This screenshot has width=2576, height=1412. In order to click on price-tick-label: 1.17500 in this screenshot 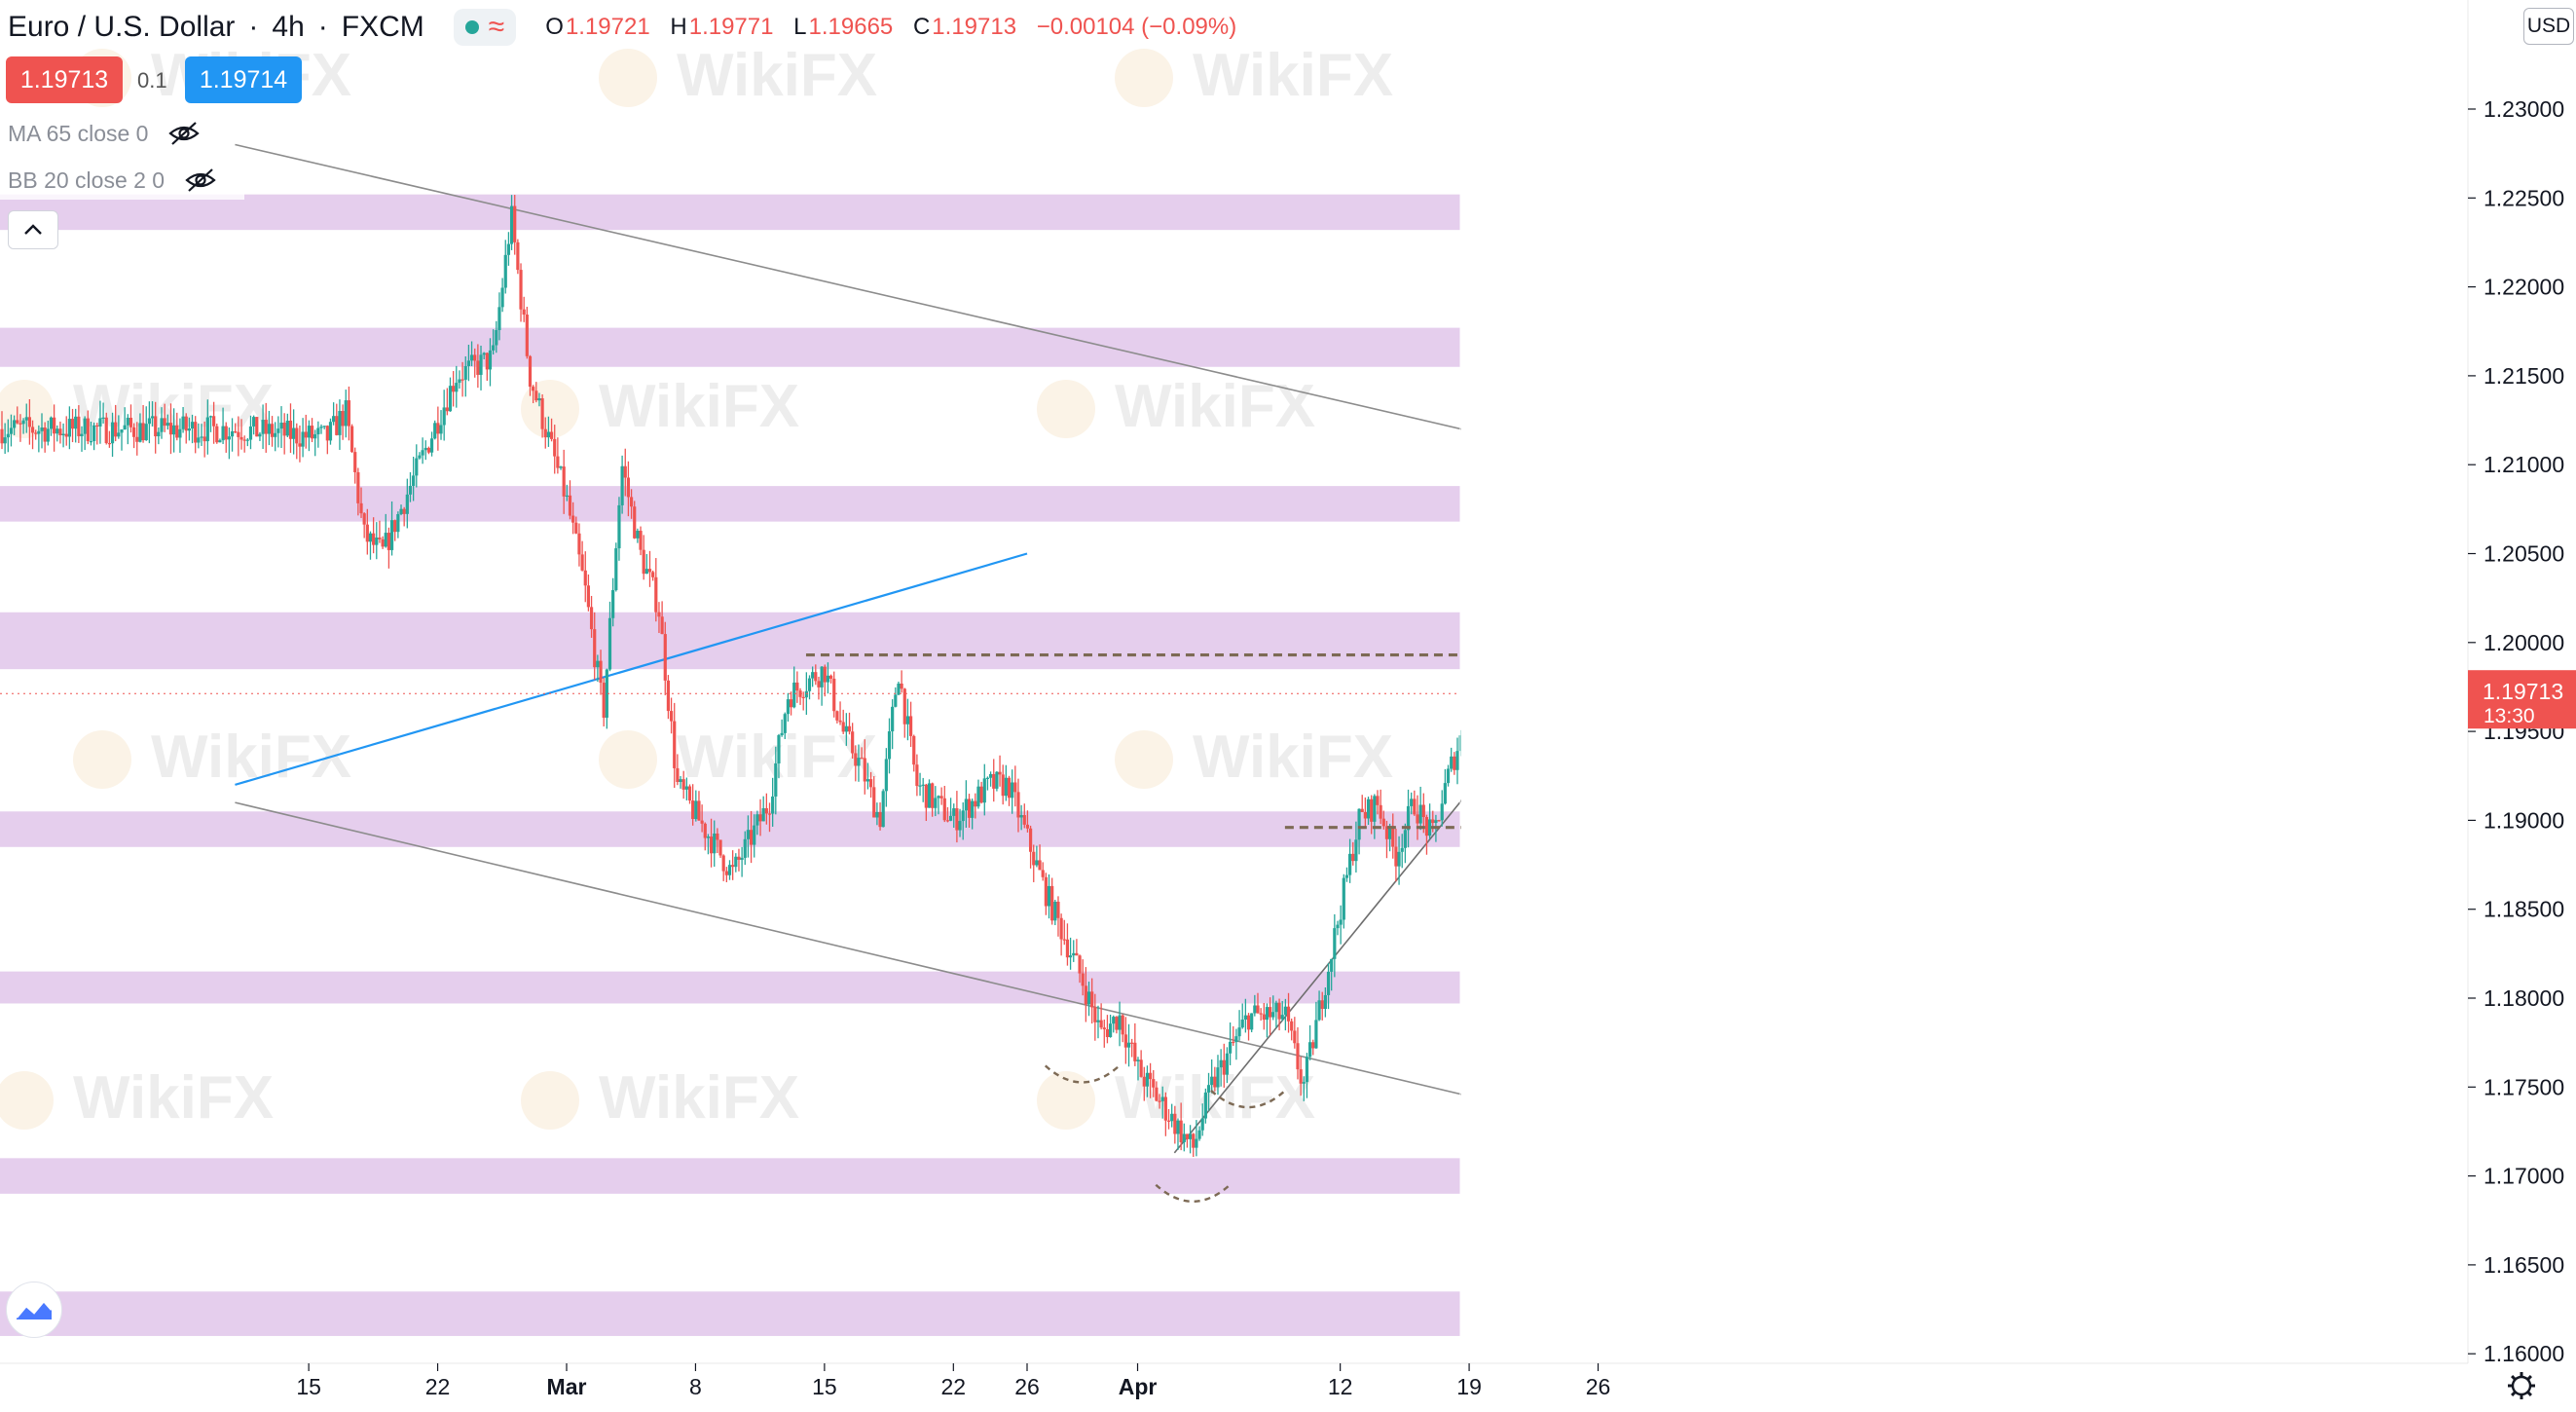, I will do `click(2524, 1086)`.